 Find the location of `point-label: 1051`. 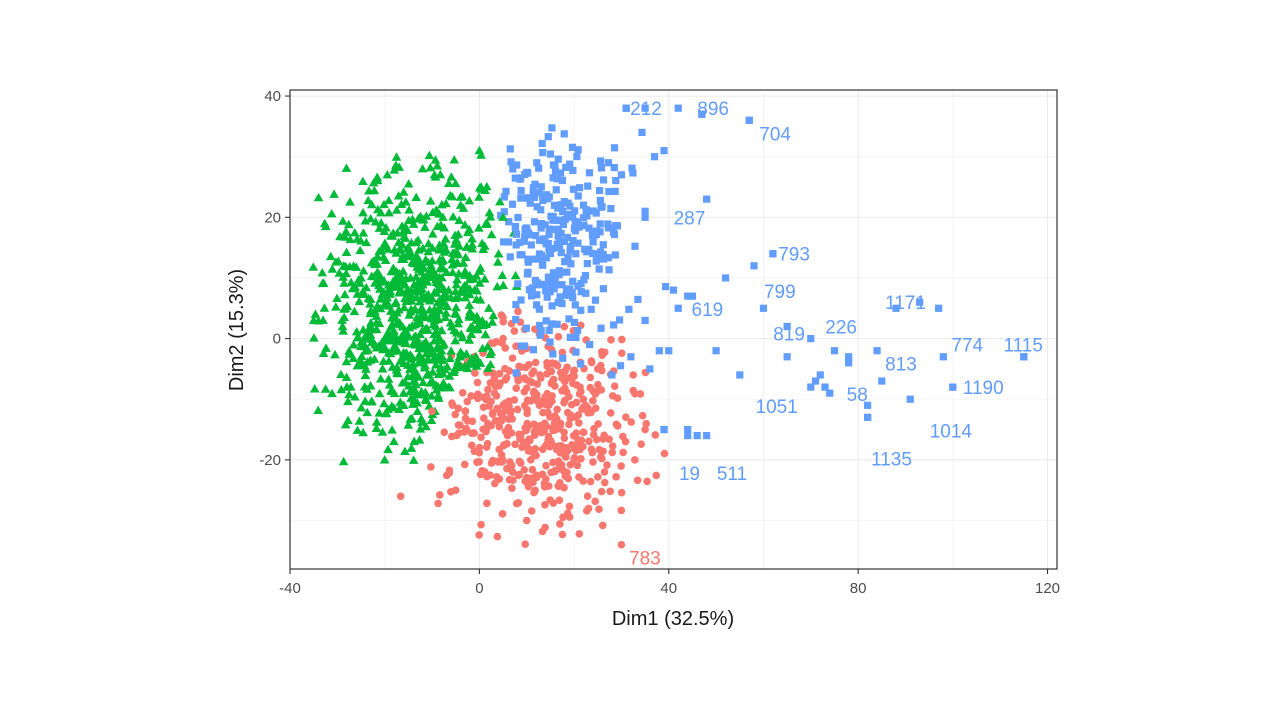

point-label: 1051 is located at coordinates (777, 407).